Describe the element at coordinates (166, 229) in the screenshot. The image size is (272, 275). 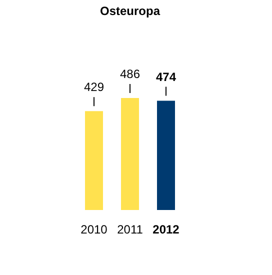
I see `x-tick-label: 2012` at that location.